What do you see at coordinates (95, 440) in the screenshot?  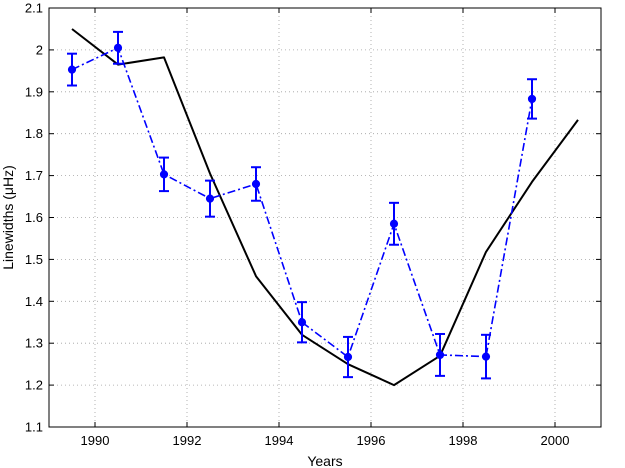 I see `x-tick-label: 1990` at bounding box center [95, 440].